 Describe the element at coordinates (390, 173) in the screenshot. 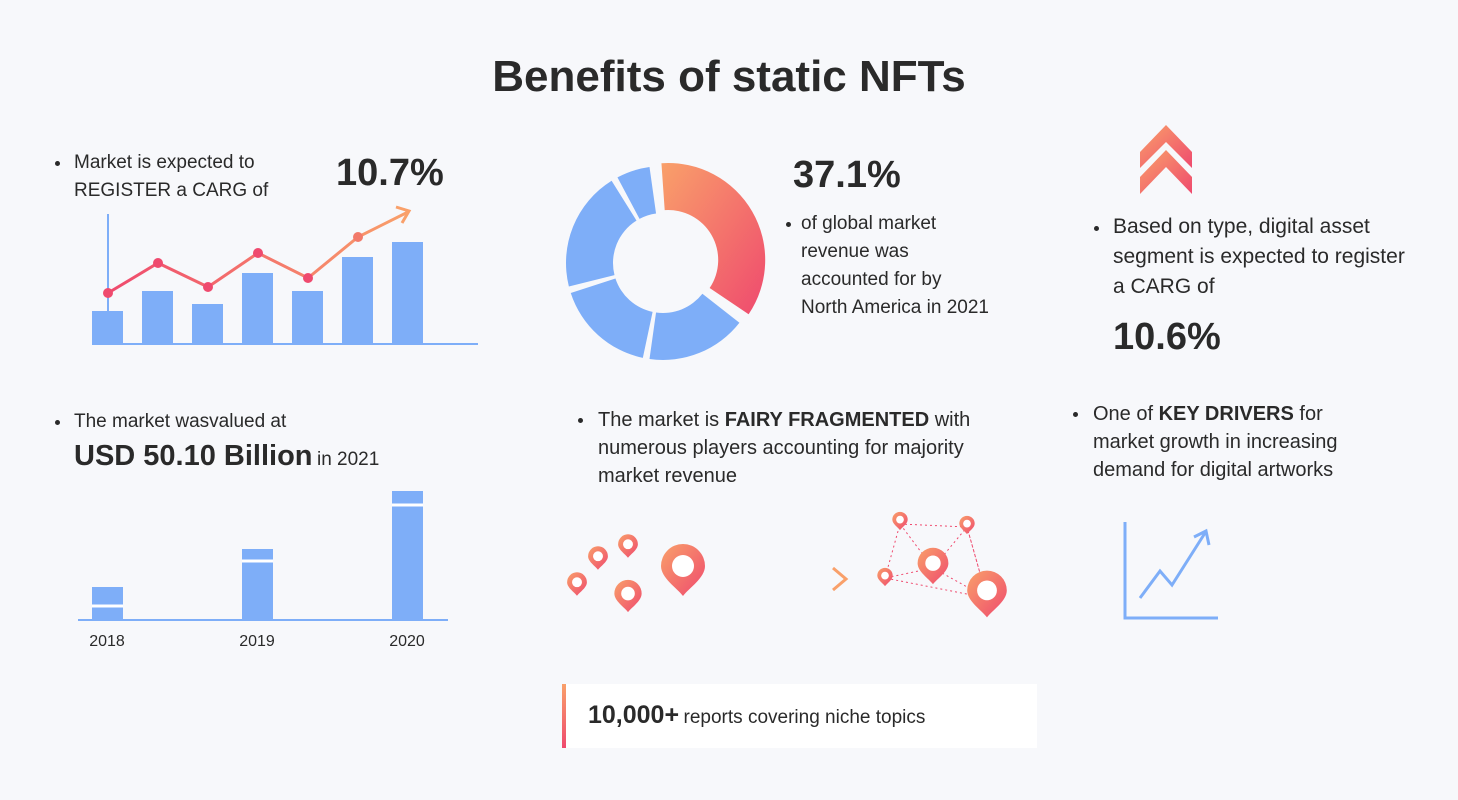

I see `stat-value: 10.7%` at that location.